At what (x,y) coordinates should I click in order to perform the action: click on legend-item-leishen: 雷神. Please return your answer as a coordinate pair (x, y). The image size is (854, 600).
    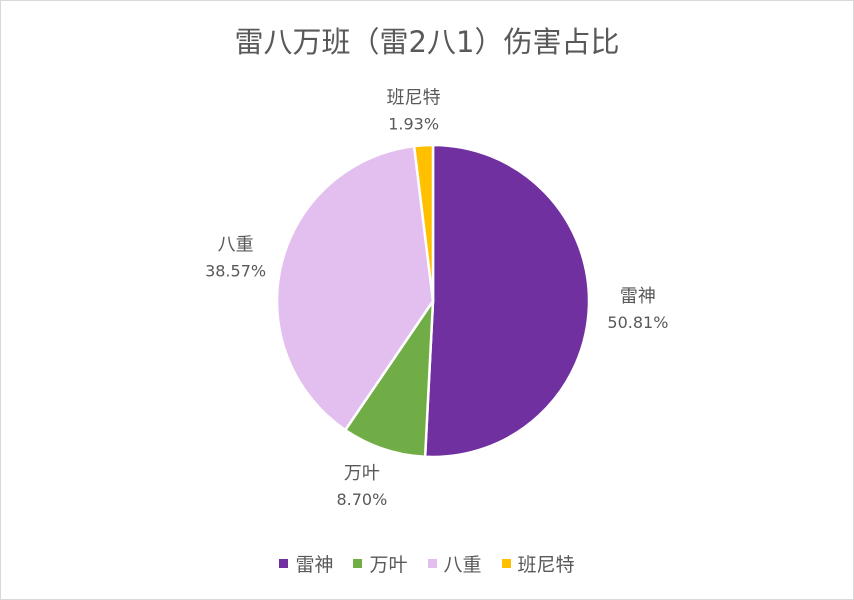
    Looking at the image, I should click on (306, 563).